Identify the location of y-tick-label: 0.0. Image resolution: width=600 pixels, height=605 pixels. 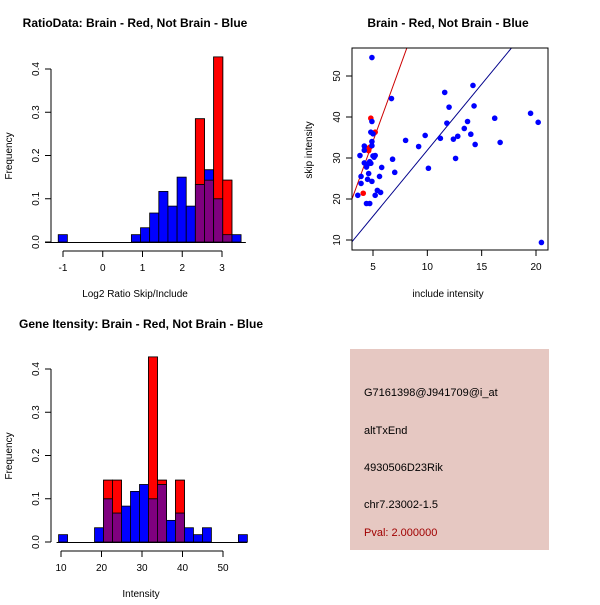
(36, 242).